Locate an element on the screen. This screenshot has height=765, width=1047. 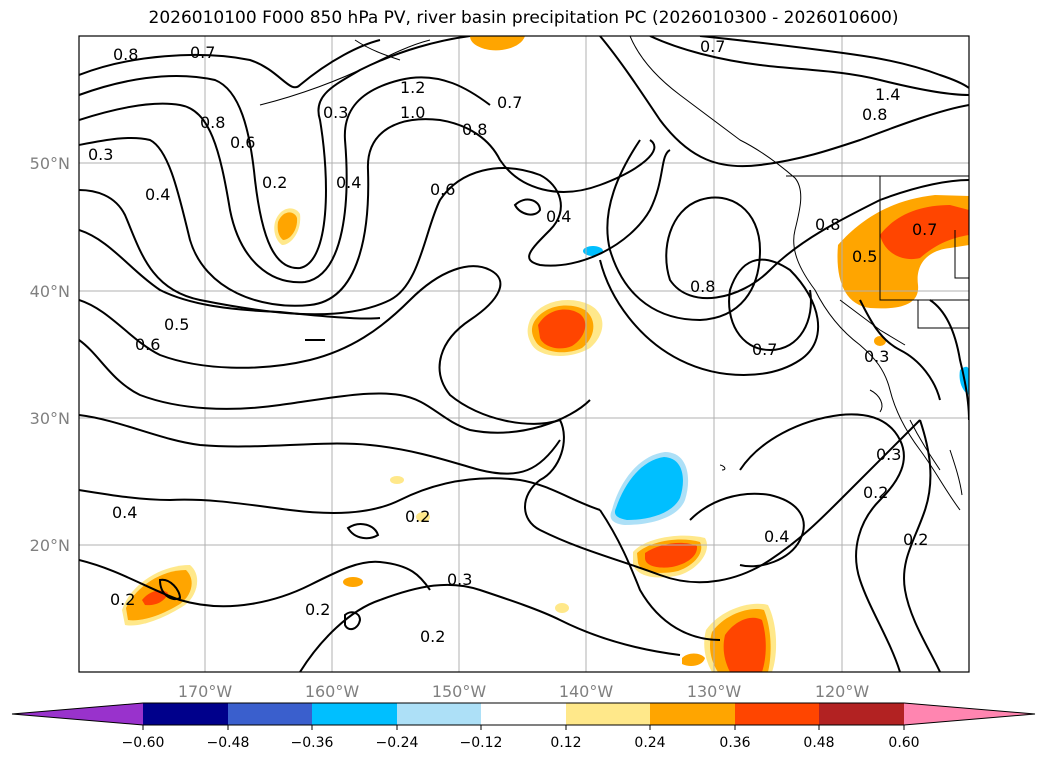
colorbar-tick-label: 0.36 is located at coordinates (734, 743).